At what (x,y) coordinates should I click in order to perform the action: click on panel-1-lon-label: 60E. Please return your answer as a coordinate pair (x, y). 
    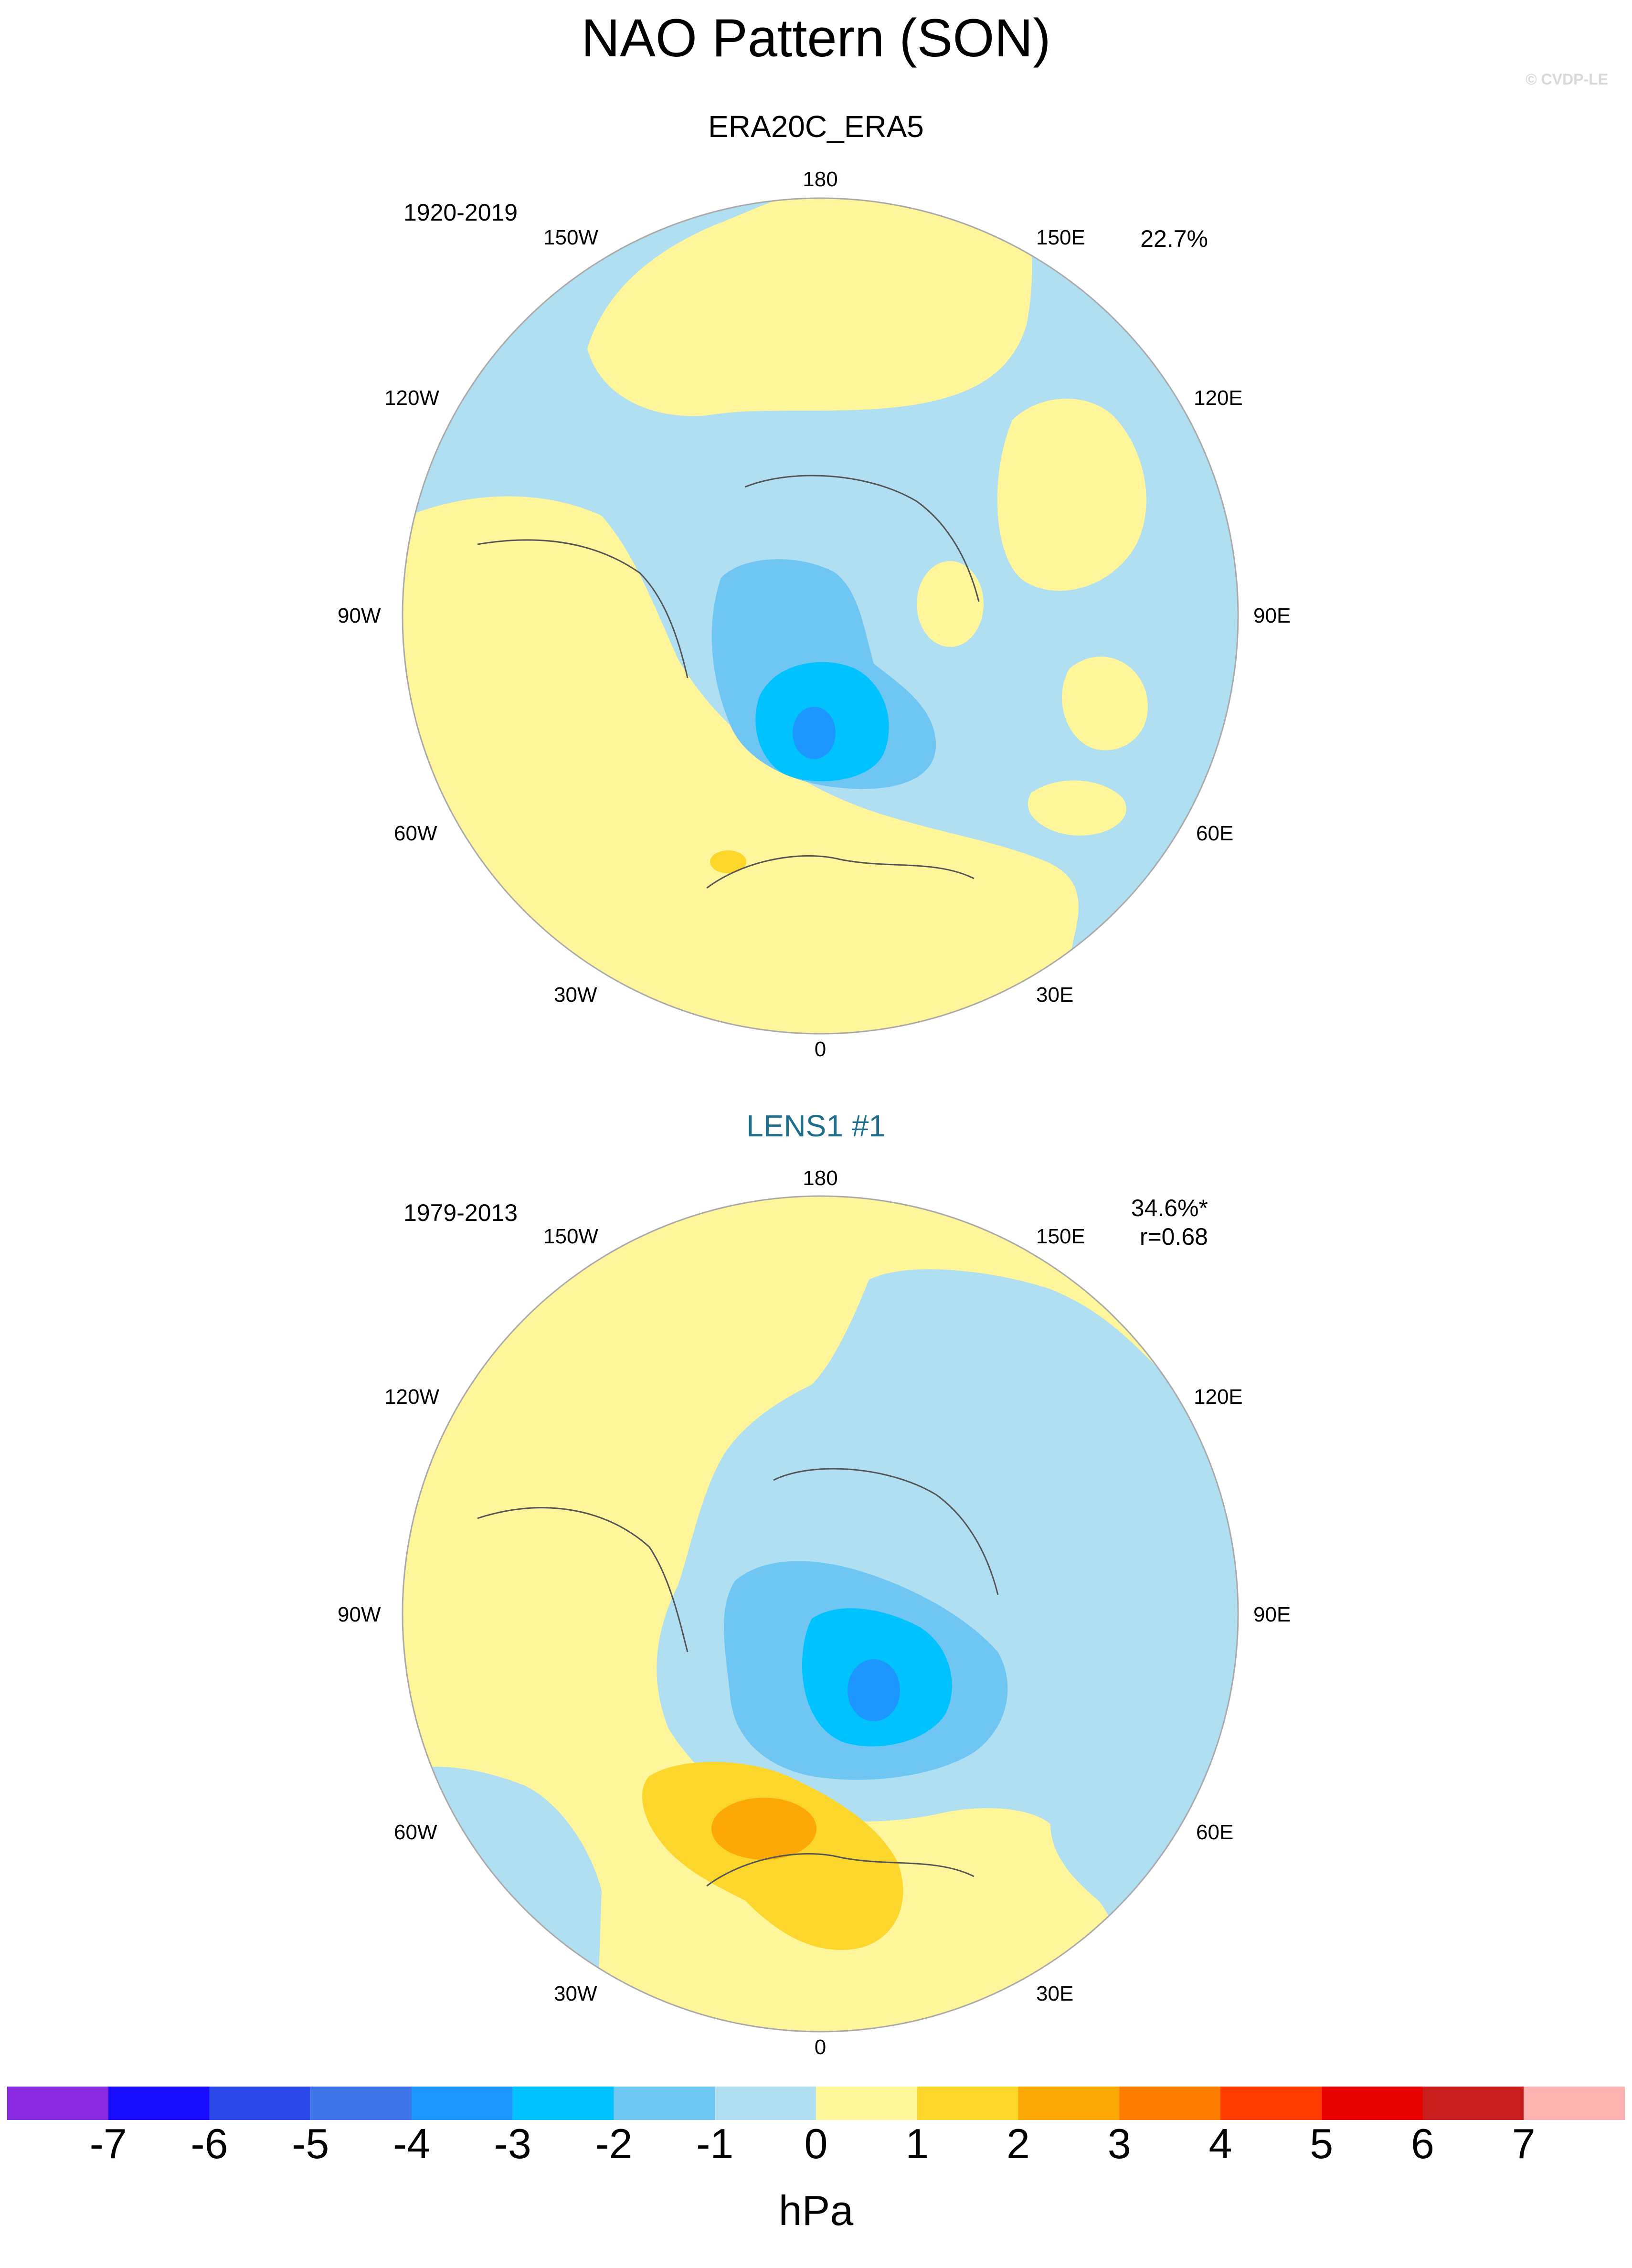
    Looking at the image, I should click on (1215, 833).